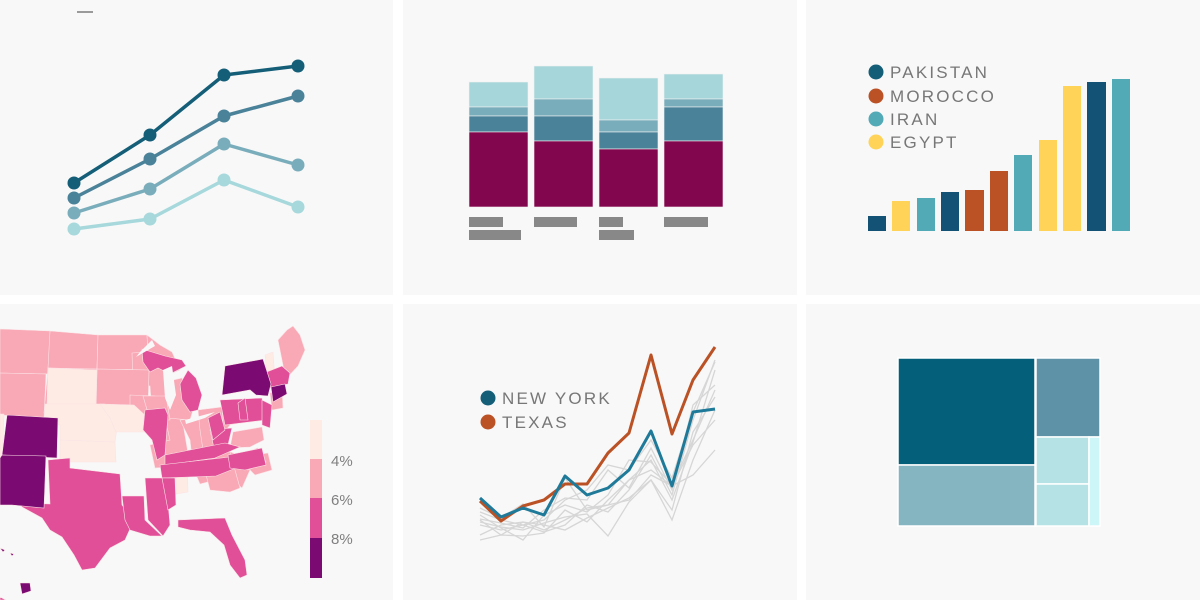 Image resolution: width=1200 pixels, height=600 pixels. Describe the element at coordinates (175, 382) in the screenshot. I see `great-lakes` at that location.